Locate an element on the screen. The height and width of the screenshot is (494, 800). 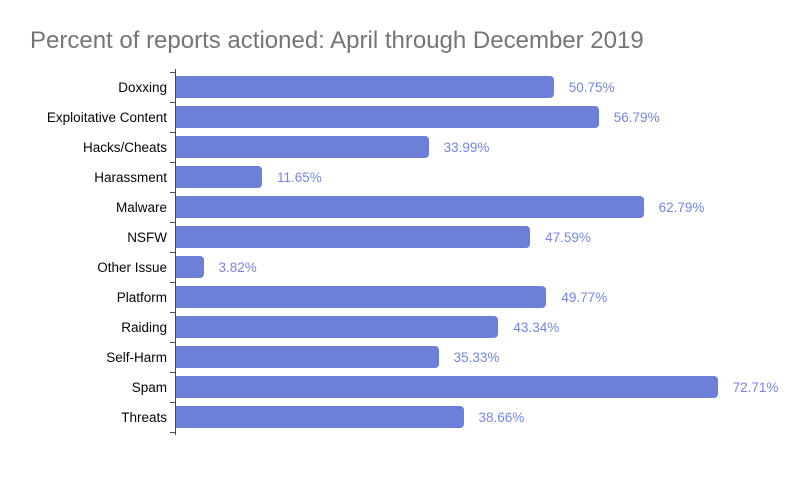
category-label: Doxxing is located at coordinates (142, 87).